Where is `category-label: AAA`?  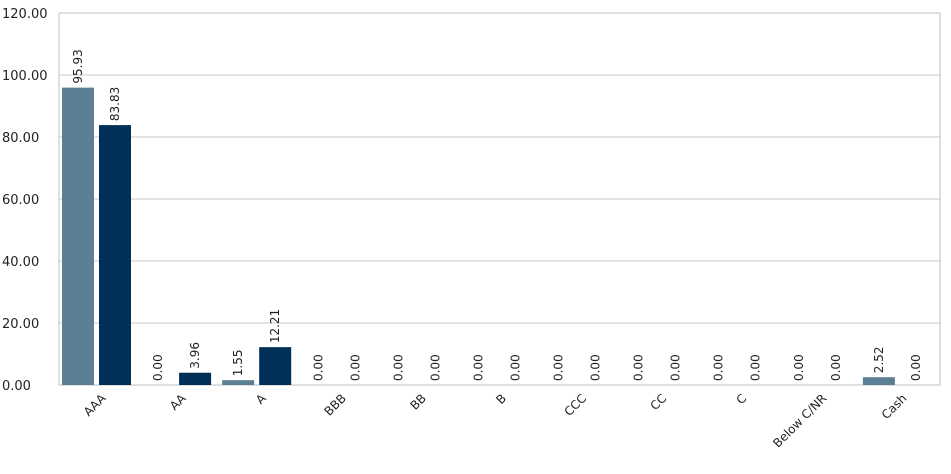 category-label: AAA is located at coordinates (95, 405).